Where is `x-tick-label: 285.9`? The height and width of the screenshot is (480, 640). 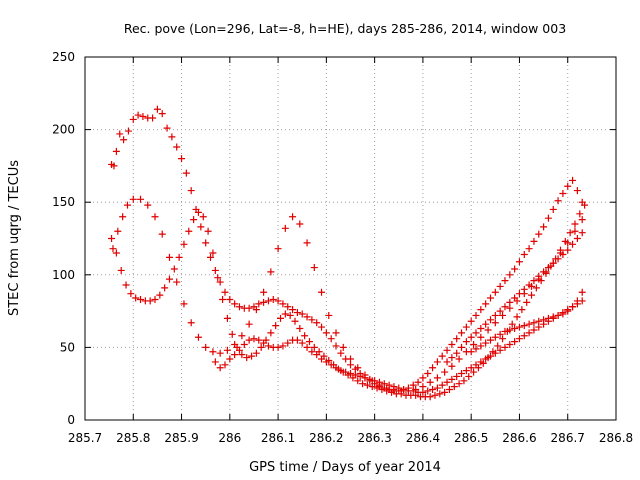
x-tick-label: 285.9 is located at coordinates (181, 438).